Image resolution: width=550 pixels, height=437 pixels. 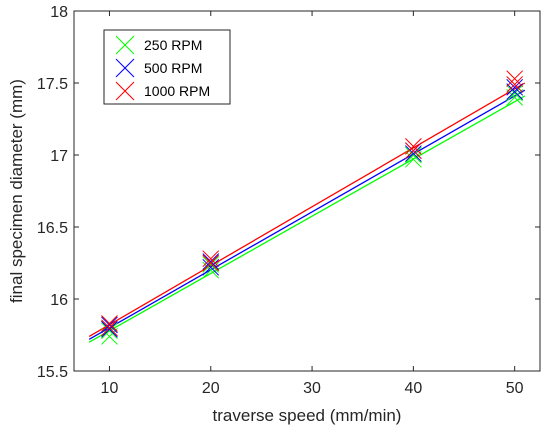 What do you see at coordinates (515, 388) in the screenshot?
I see `x-tick-label: 50` at bounding box center [515, 388].